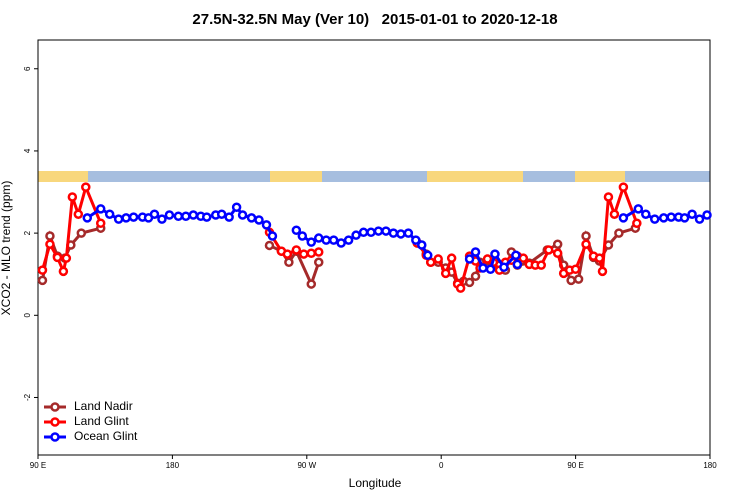 Image resolution: width=750 pixels, height=500 pixels. What do you see at coordinates (27, 150) in the screenshot?
I see `y-tick-label: 4` at bounding box center [27, 150].